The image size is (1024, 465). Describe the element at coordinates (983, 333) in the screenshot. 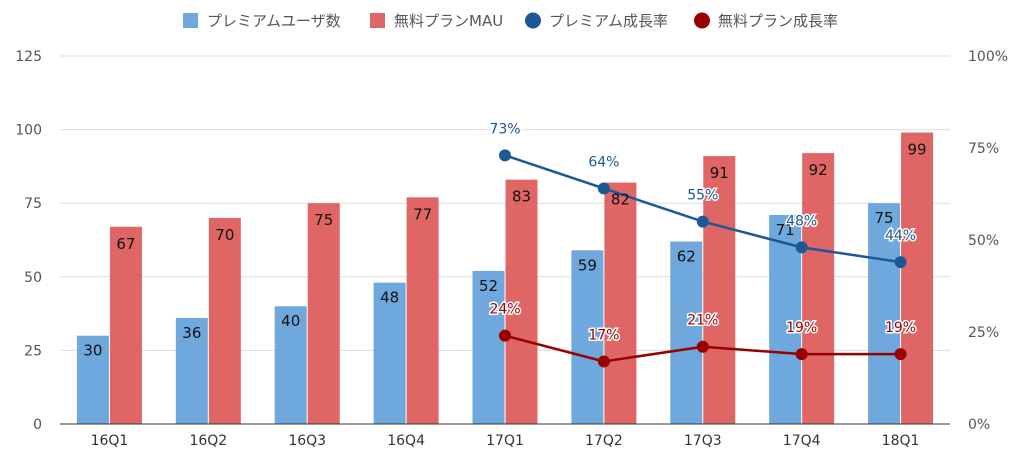

I see `y-tick-label-right: 25%` at that location.